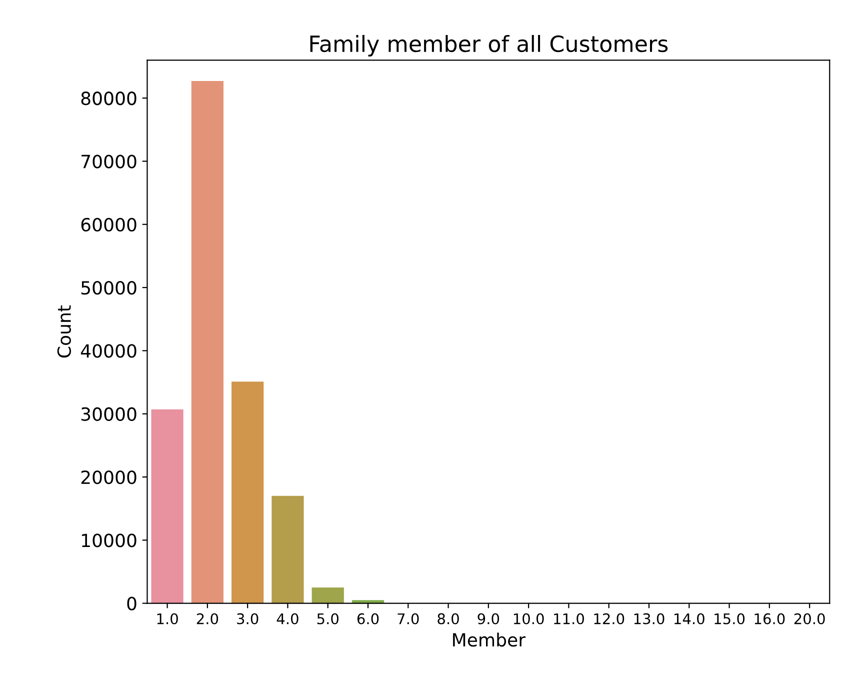  What do you see at coordinates (408, 618) in the screenshot?
I see `x-tick-label: 7.0` at bounding box center [408, 618].